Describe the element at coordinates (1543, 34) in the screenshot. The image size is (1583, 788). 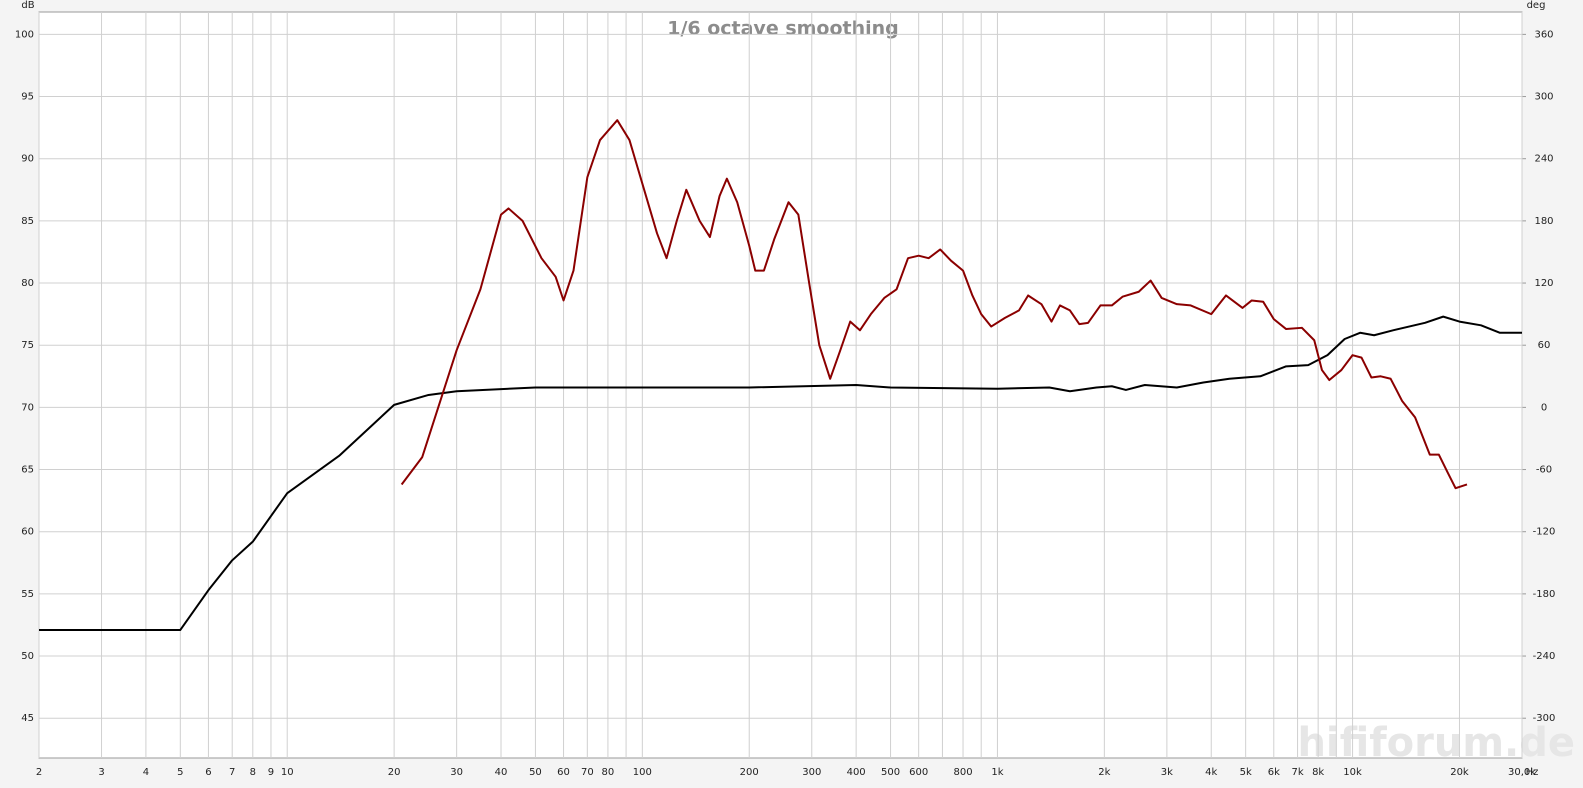
I see `y2-tick-label: 360` at that location.